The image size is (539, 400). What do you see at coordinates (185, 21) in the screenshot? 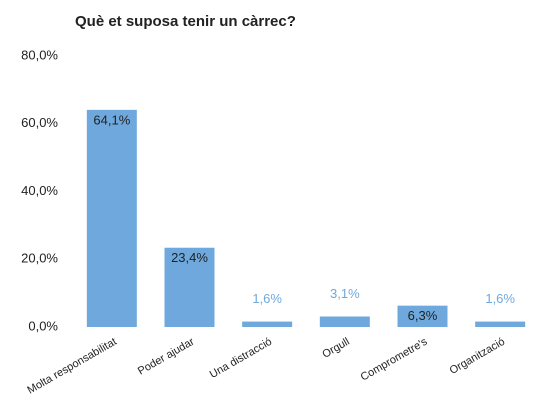
I see `chart-title: Què et suposa tenir un càrrec?` at bounding box center [185, 21].